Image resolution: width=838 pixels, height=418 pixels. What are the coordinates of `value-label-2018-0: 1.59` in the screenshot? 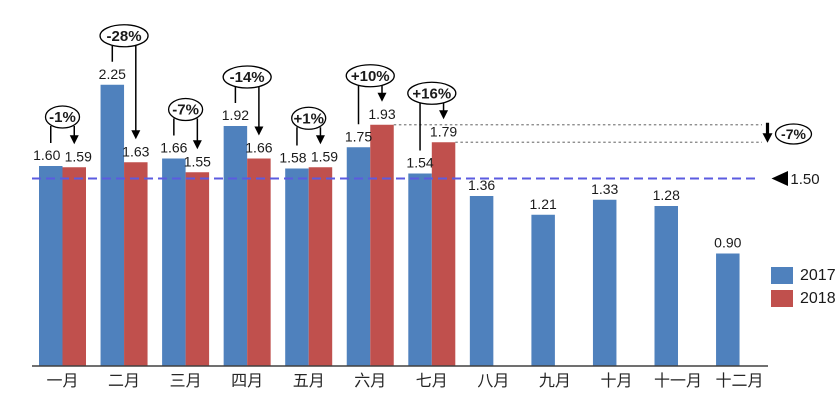 It's located at (78, 156).